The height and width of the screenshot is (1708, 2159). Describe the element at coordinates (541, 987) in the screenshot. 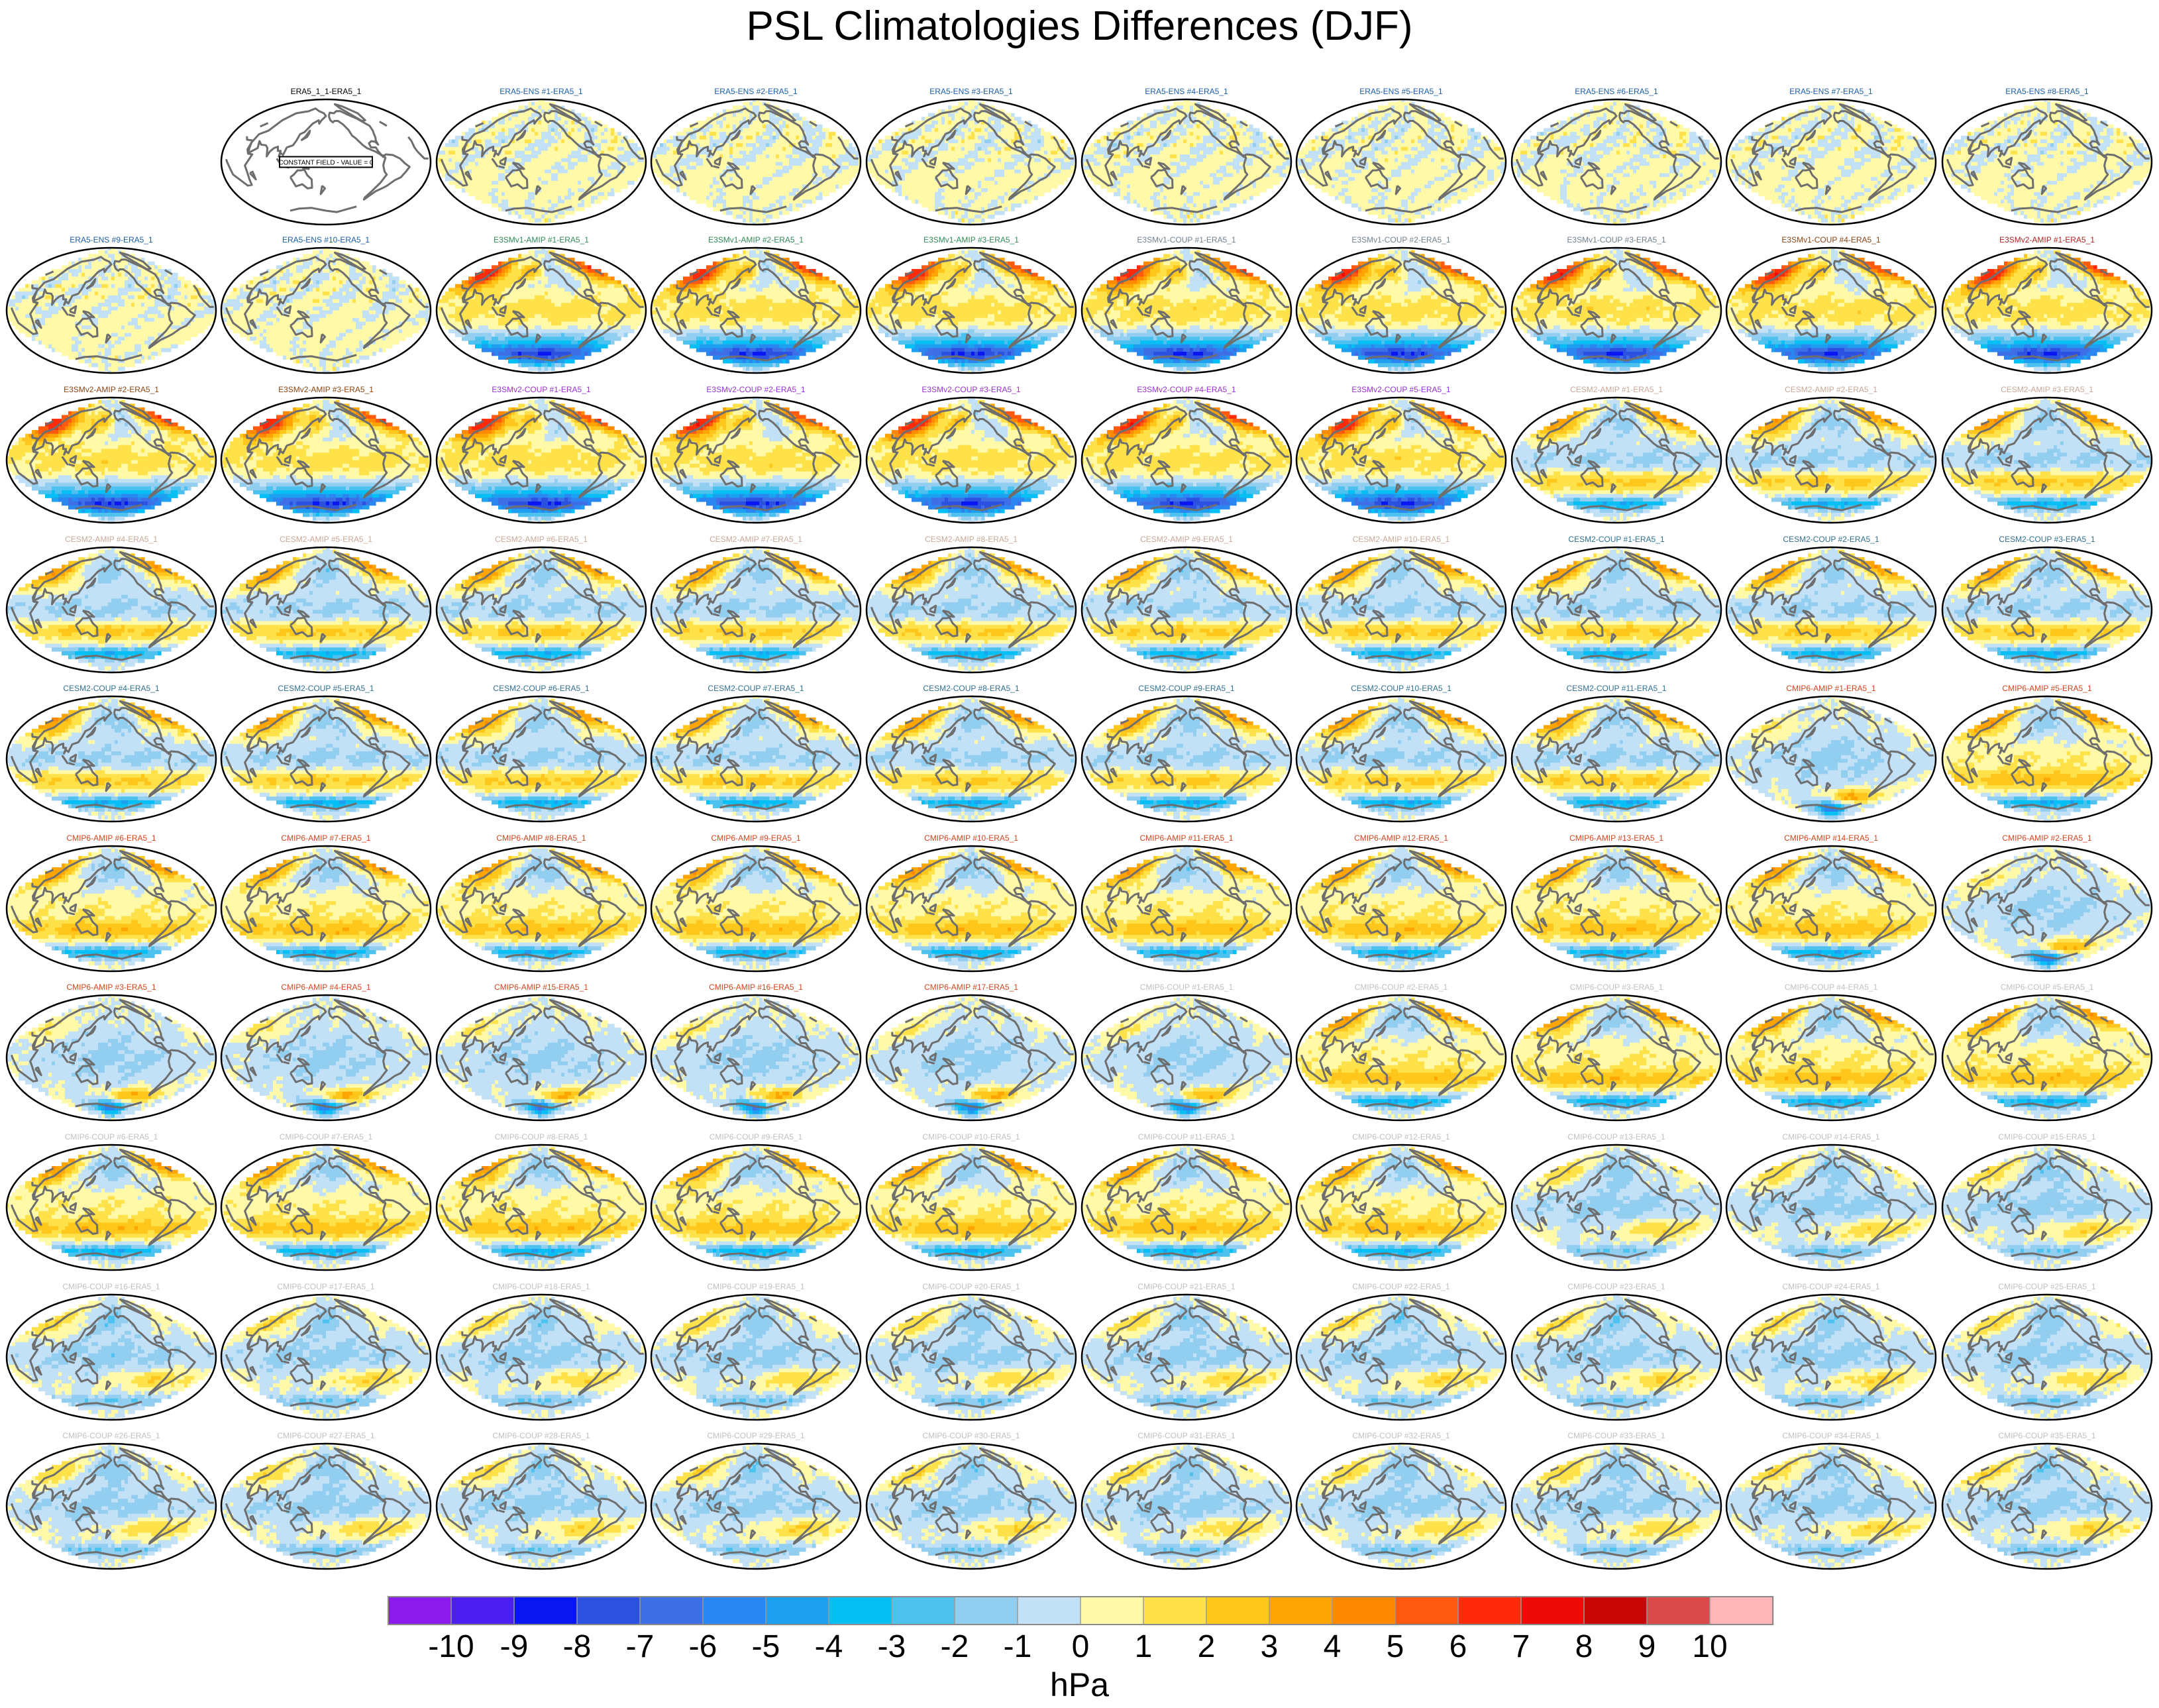

I see `panel-title: CMIP6-AMIP #15-ERA5_1` at that location.